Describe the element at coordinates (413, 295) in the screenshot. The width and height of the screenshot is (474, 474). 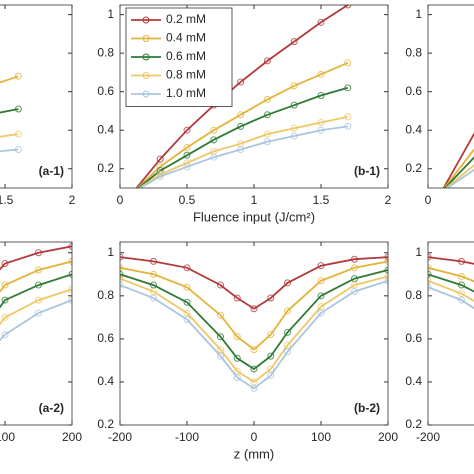
I see `y-tick-label: 0.8` at that location.